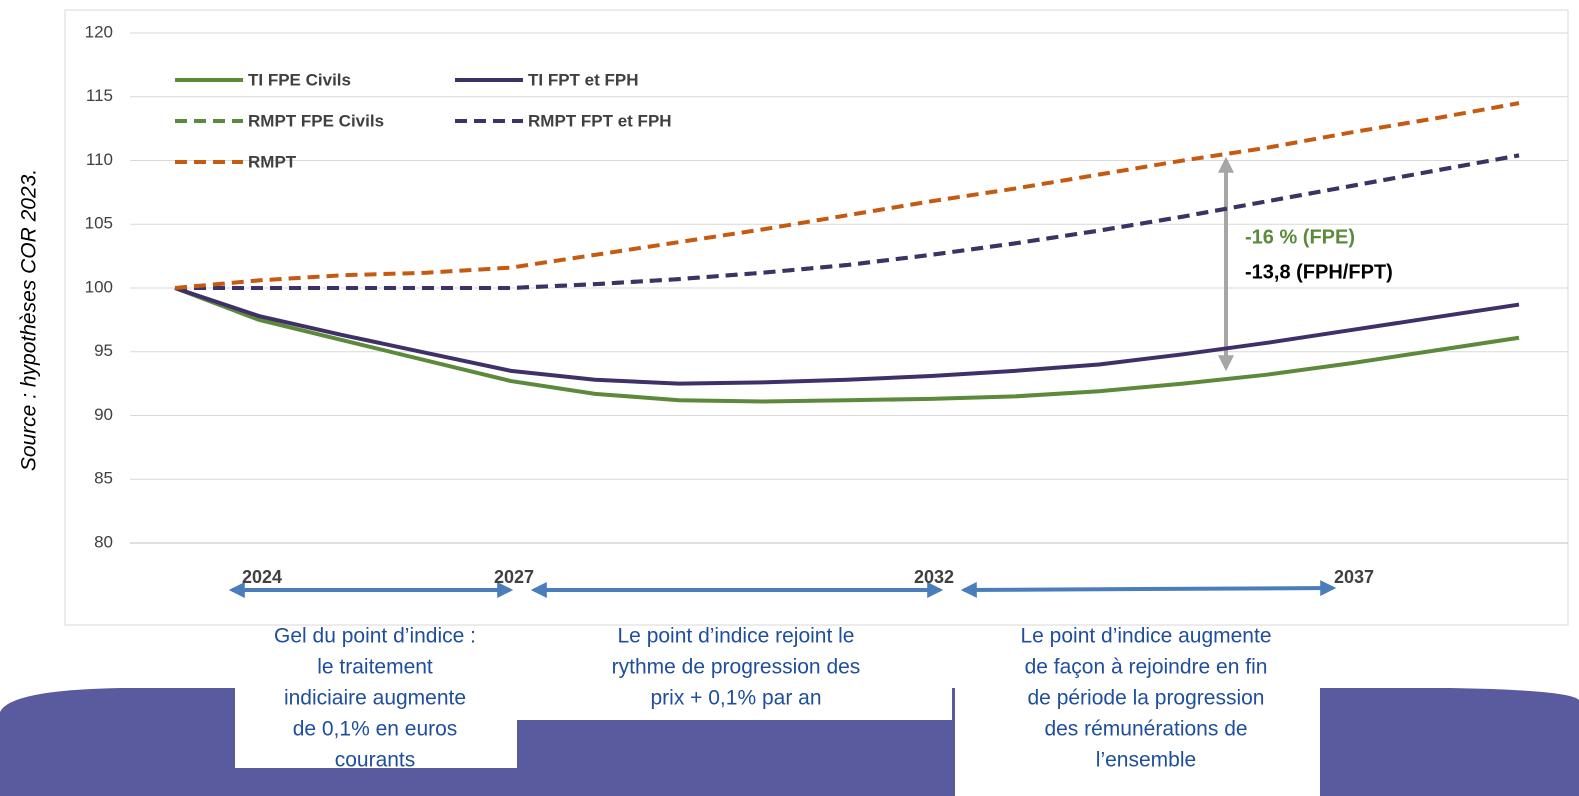  I want to click on y-tick-label: 90, so click(103, 414).